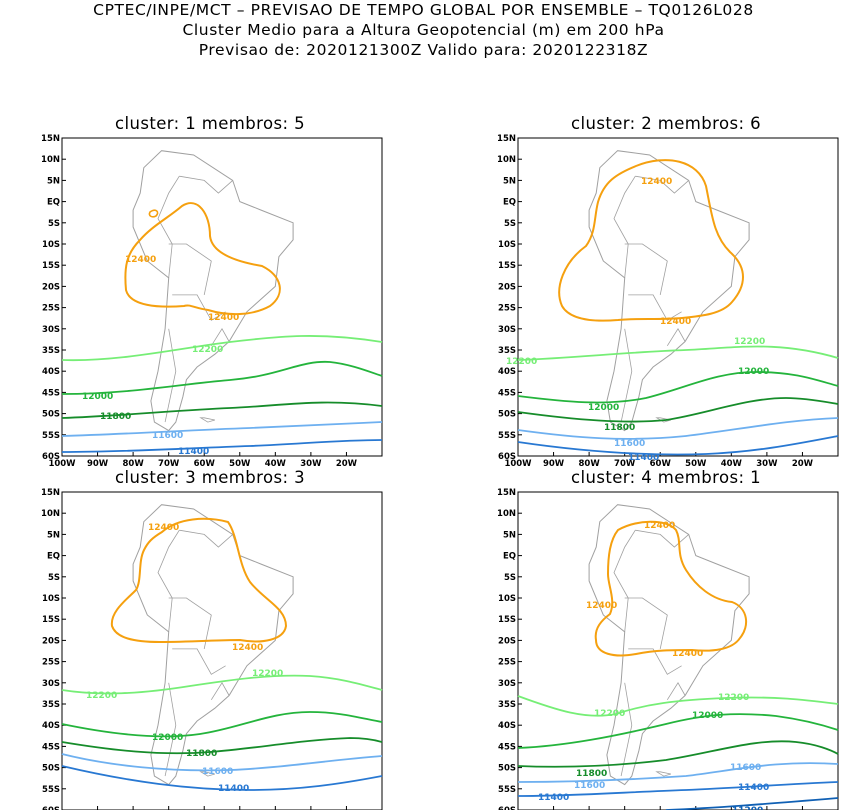 Image resolution: width=847 pixels, height=810 pixels. What do you see at coordinates (666, 477) in the screenshot?
I see `panel-title: cluster: 4 membros: 1` at bounding box center [666, 477].